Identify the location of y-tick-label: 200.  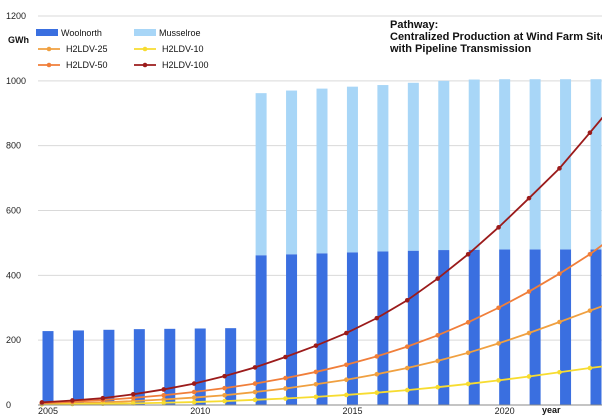
(13, 340).